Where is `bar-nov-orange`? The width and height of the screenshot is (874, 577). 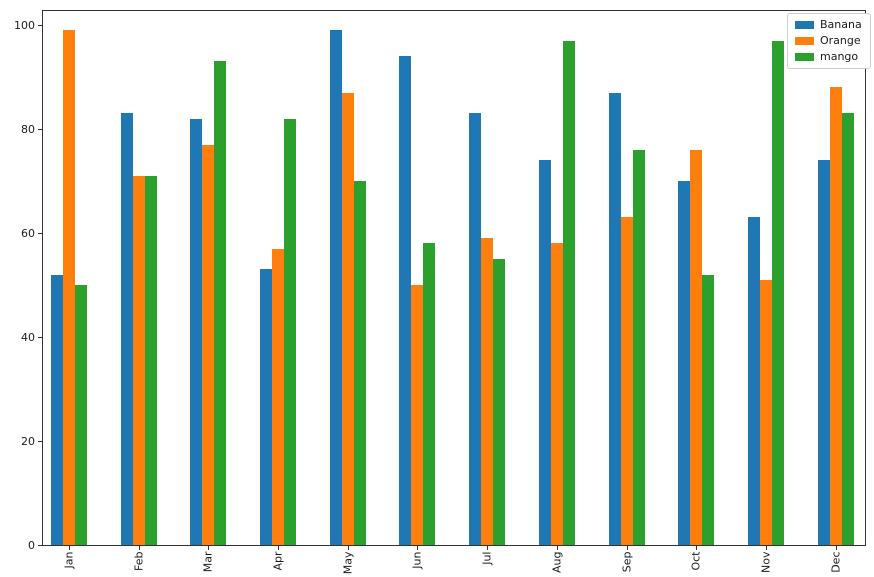
bar-nov-orange is located at coordinates (765, 412).